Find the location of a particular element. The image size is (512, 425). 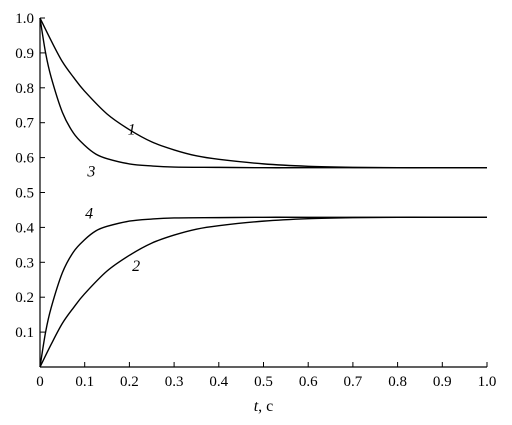

x-axis-title-unit: , c is located at coordinates (265, 406).